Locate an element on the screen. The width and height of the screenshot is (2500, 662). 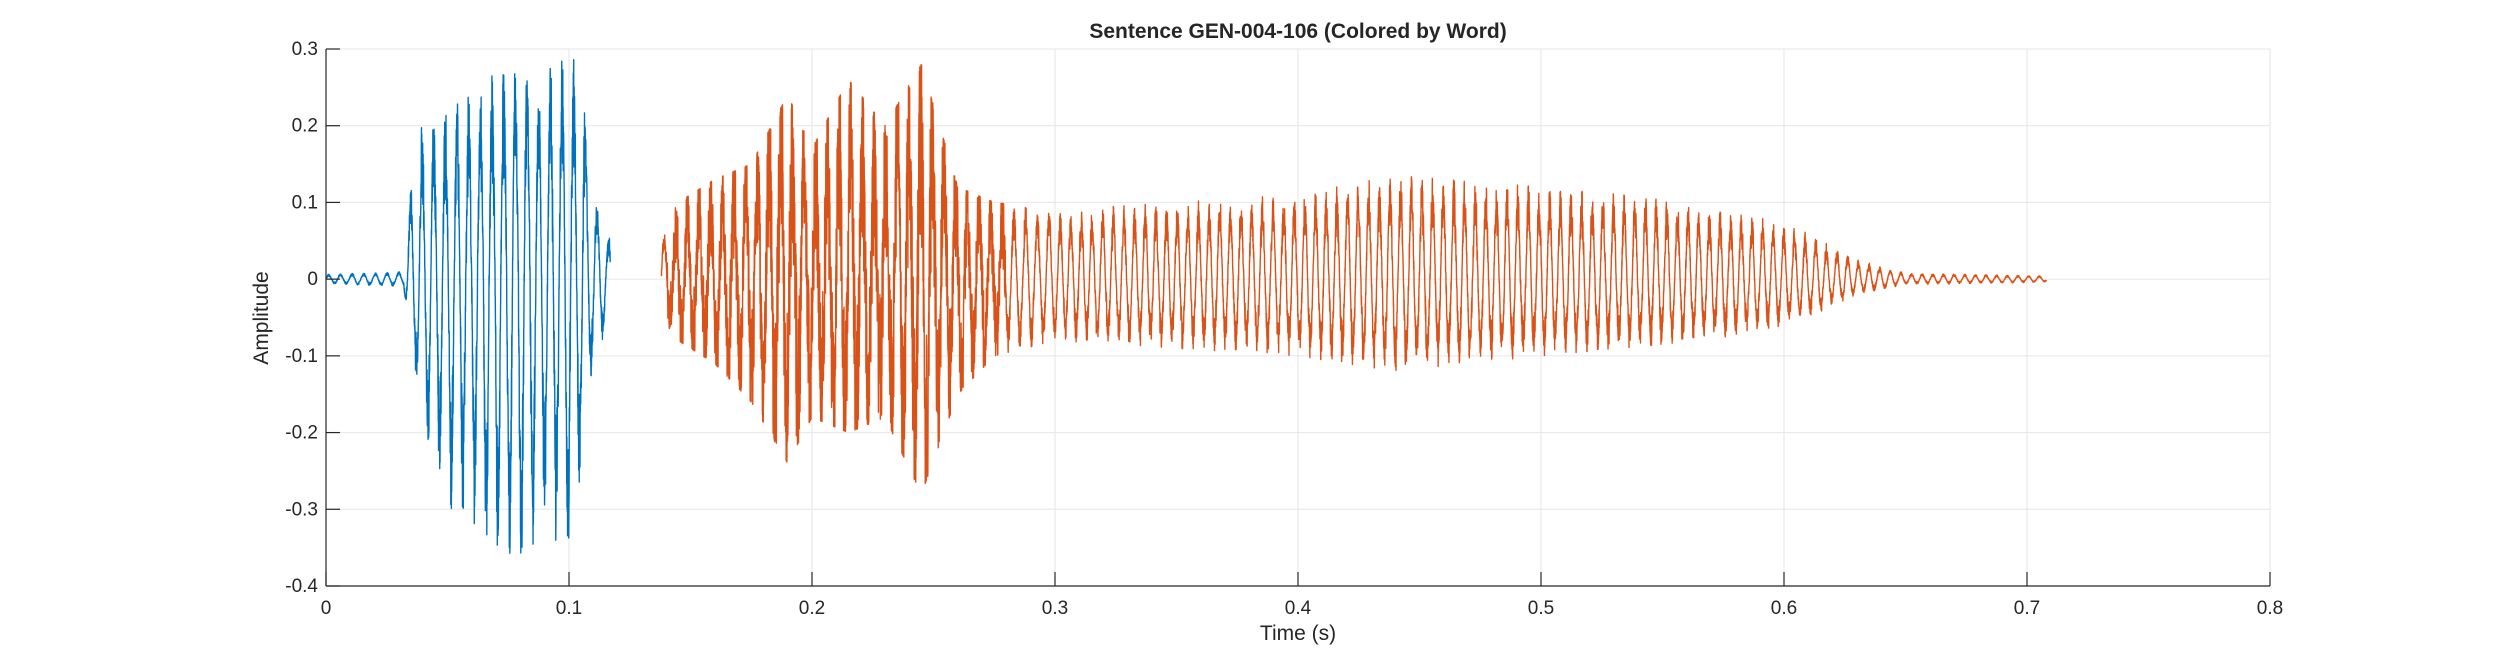
y-tick-label: -0.3 is located at coordinates (301, 509).